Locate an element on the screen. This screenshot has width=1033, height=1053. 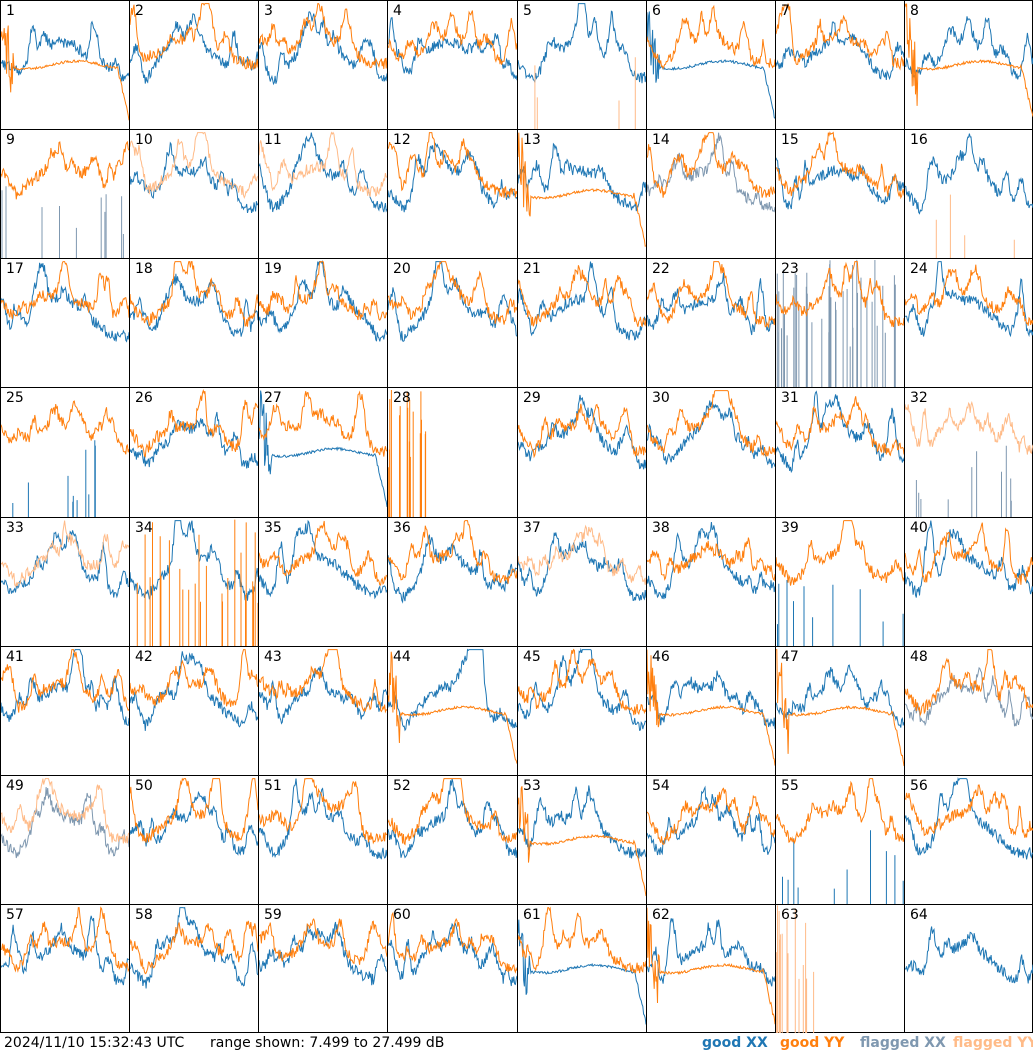
panel-18: 18 is located at coordinates (193, 322).